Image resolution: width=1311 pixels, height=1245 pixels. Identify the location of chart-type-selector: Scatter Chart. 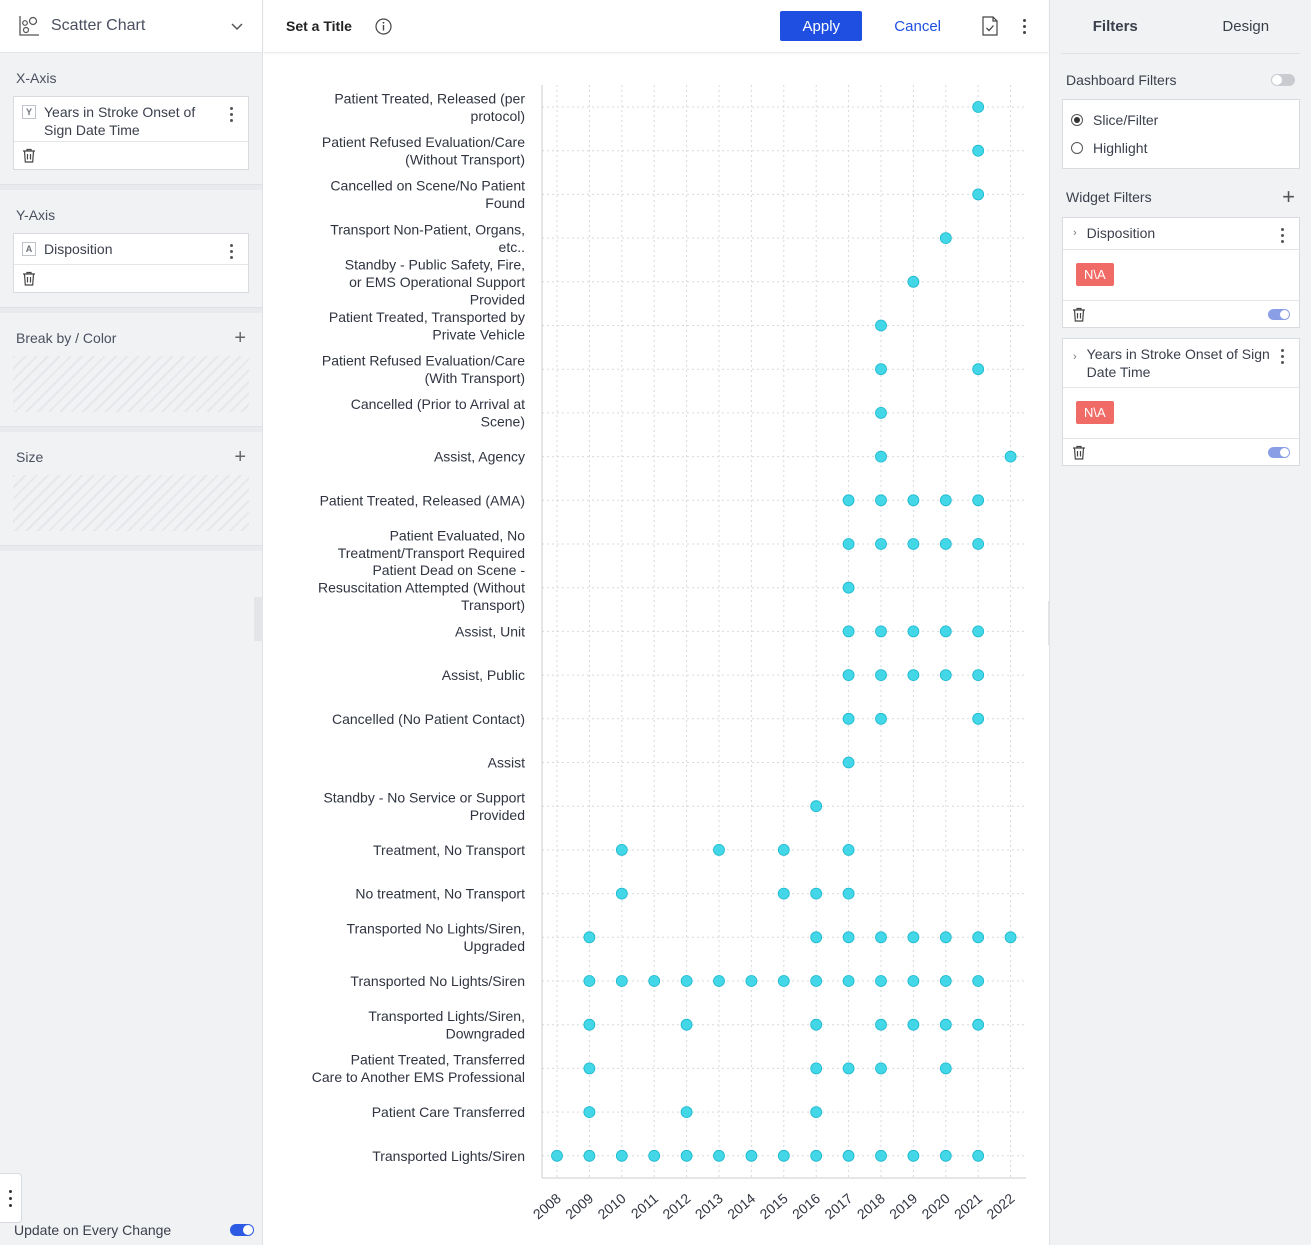
(131, 26).